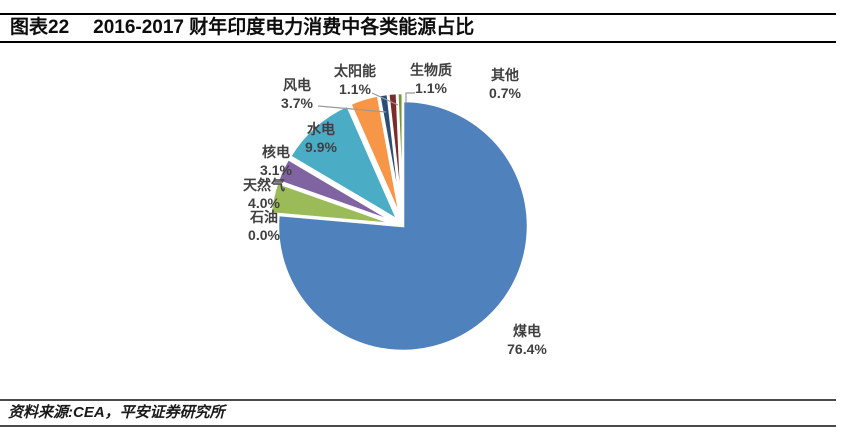 The image size is (853, 440). Describe the element at coordinates (410, 97) in the screenshot. I see `leader-line-biomass` at that location.